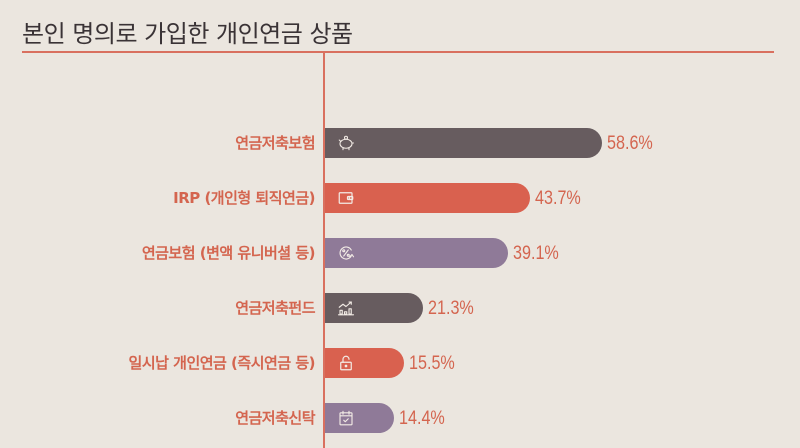 This screenshot has width=800, height=448. I want to click on bar-row: 연금보험 (변액 유니버셜 등) 39.1%, so click(400, 253).